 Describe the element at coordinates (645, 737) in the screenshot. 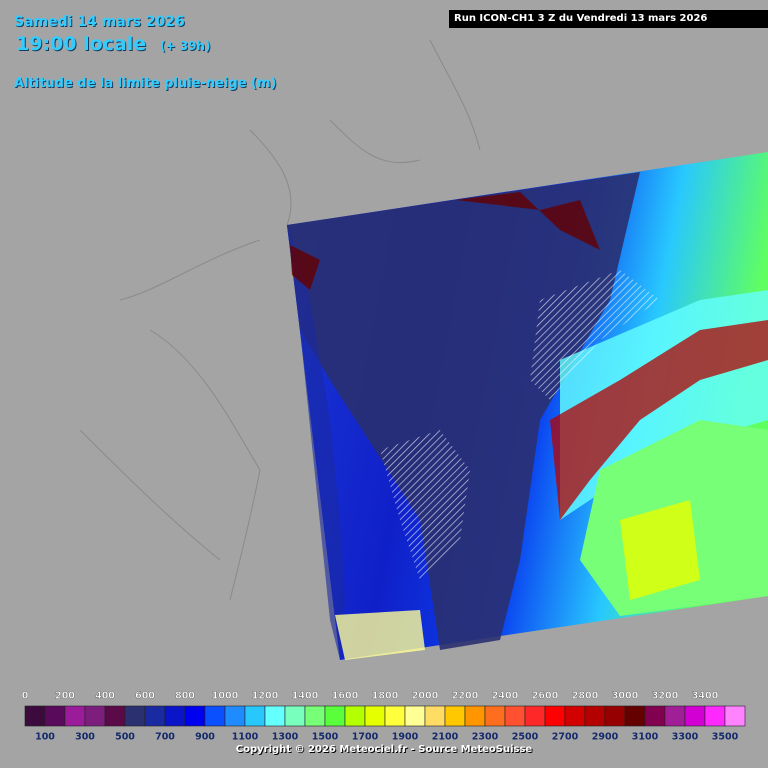

I see `legend-label: 3100` at that location.